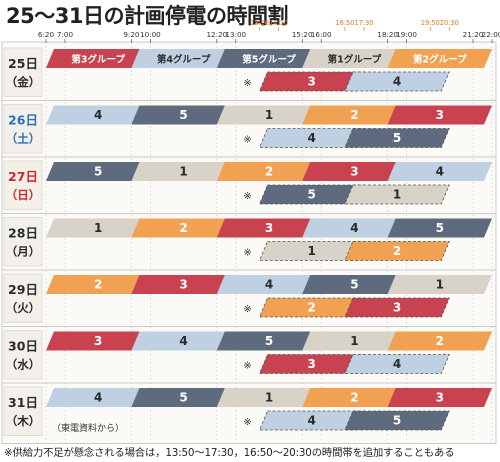 This screenshot has width=500, height=462. What do you see at coordinates (430, 23) in the screenshot?
I see `extra-tick-label: 19:50` at bounding box center [430, 23].